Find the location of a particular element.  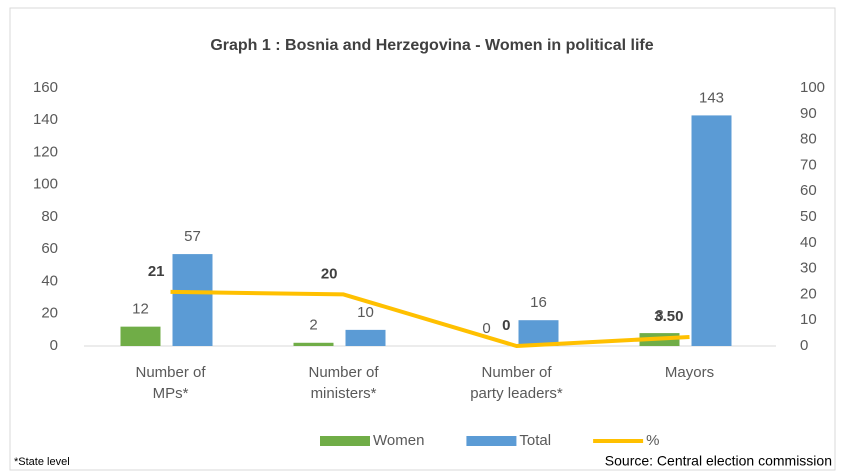

line-value-label: 0 is located at coordinates (506, 325).